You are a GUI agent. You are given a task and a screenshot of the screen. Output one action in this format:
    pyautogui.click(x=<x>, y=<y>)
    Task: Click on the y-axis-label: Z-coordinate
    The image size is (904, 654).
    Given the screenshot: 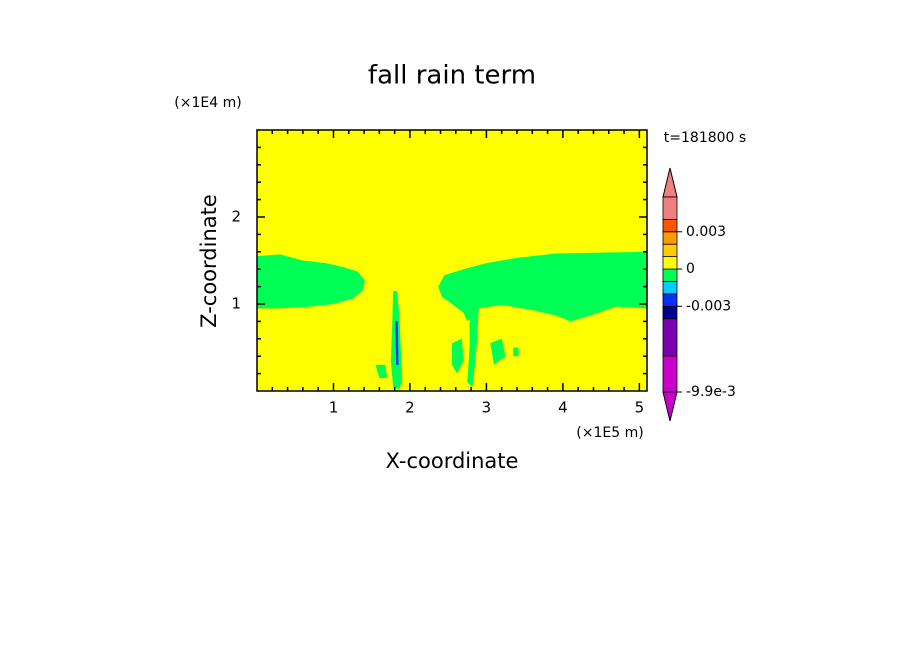 What is the action you would take?
    pyautogui.click(x=209, y=261)
    